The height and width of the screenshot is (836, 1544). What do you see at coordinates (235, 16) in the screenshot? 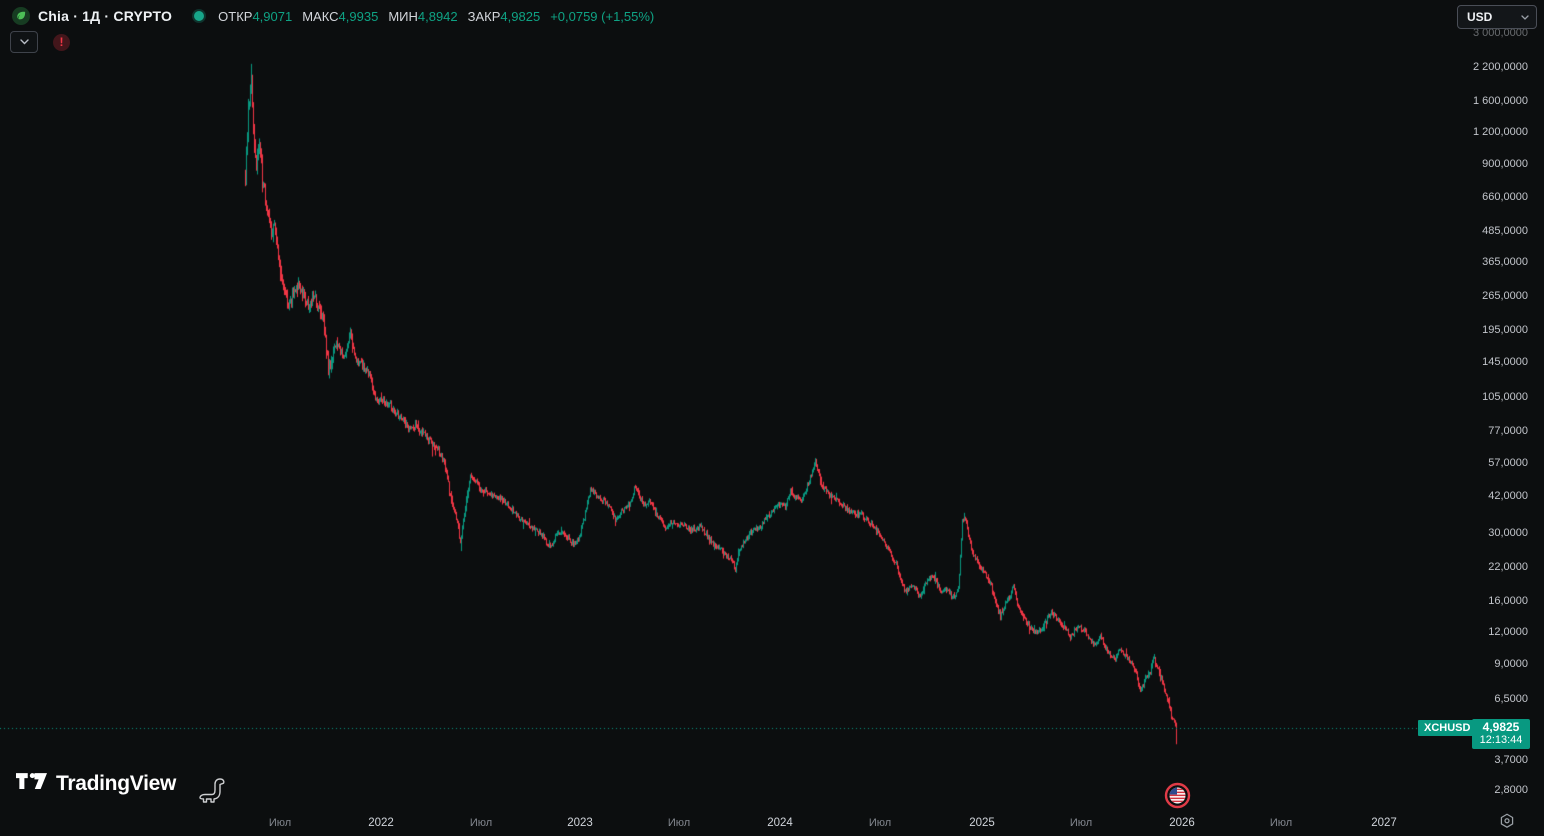
I see `open-label: ОТКР` at bounding box center [235, 16].